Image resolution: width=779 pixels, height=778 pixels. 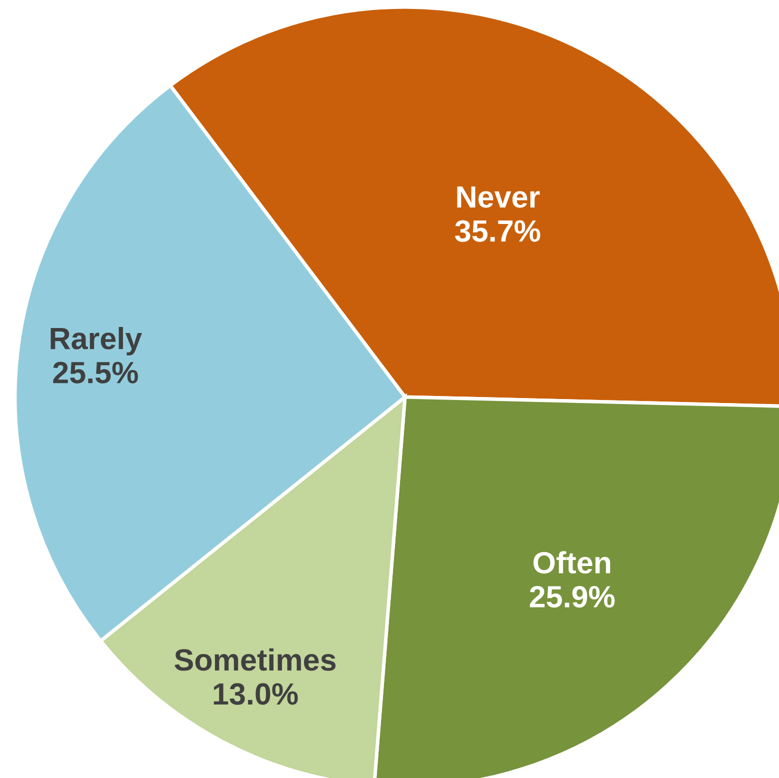 What do you see at coordinates (498, 197) in the screenshot?
I see `slice-label: Never` at bounding box center [498, 197].